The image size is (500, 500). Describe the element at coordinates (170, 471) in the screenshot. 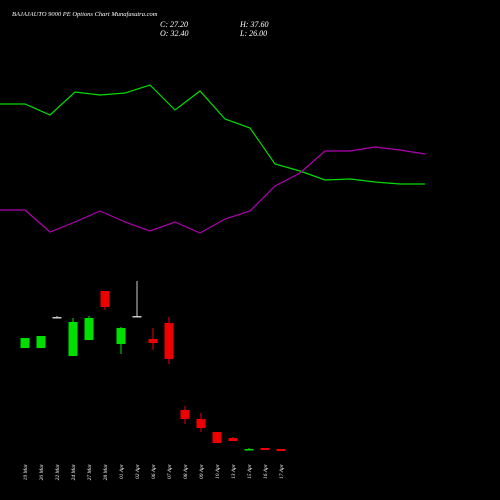

I see `x-tick-label: 07 Apr` at that location.